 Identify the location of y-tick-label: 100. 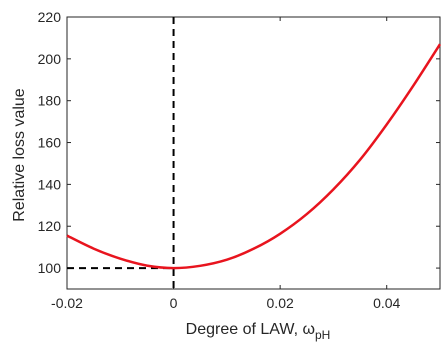
(50, 268).